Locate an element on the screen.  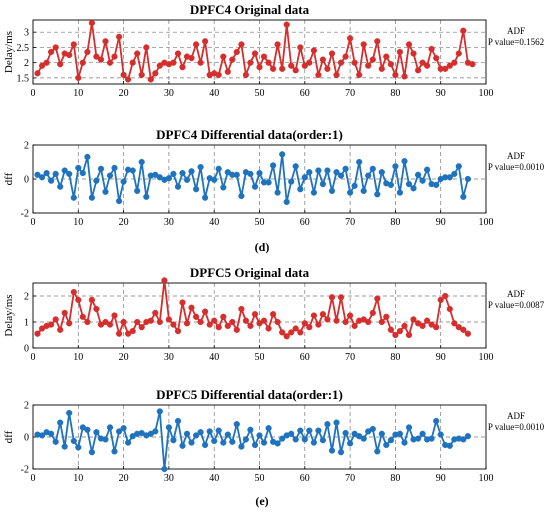
y-tick-label: 2.5 is located at coordinates (23, 48).